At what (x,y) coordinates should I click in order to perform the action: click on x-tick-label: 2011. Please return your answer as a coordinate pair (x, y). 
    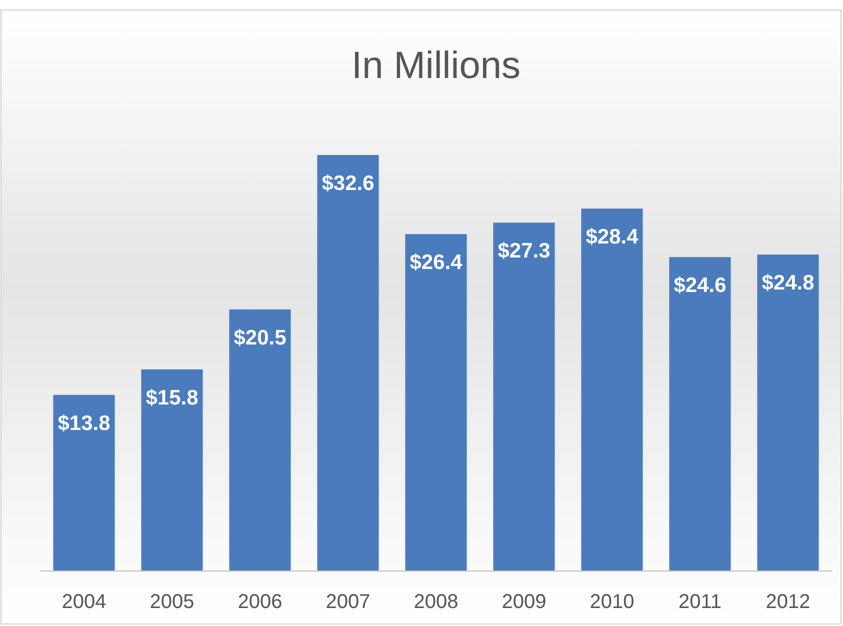
    Looking at the image, I should click on (700, 602).